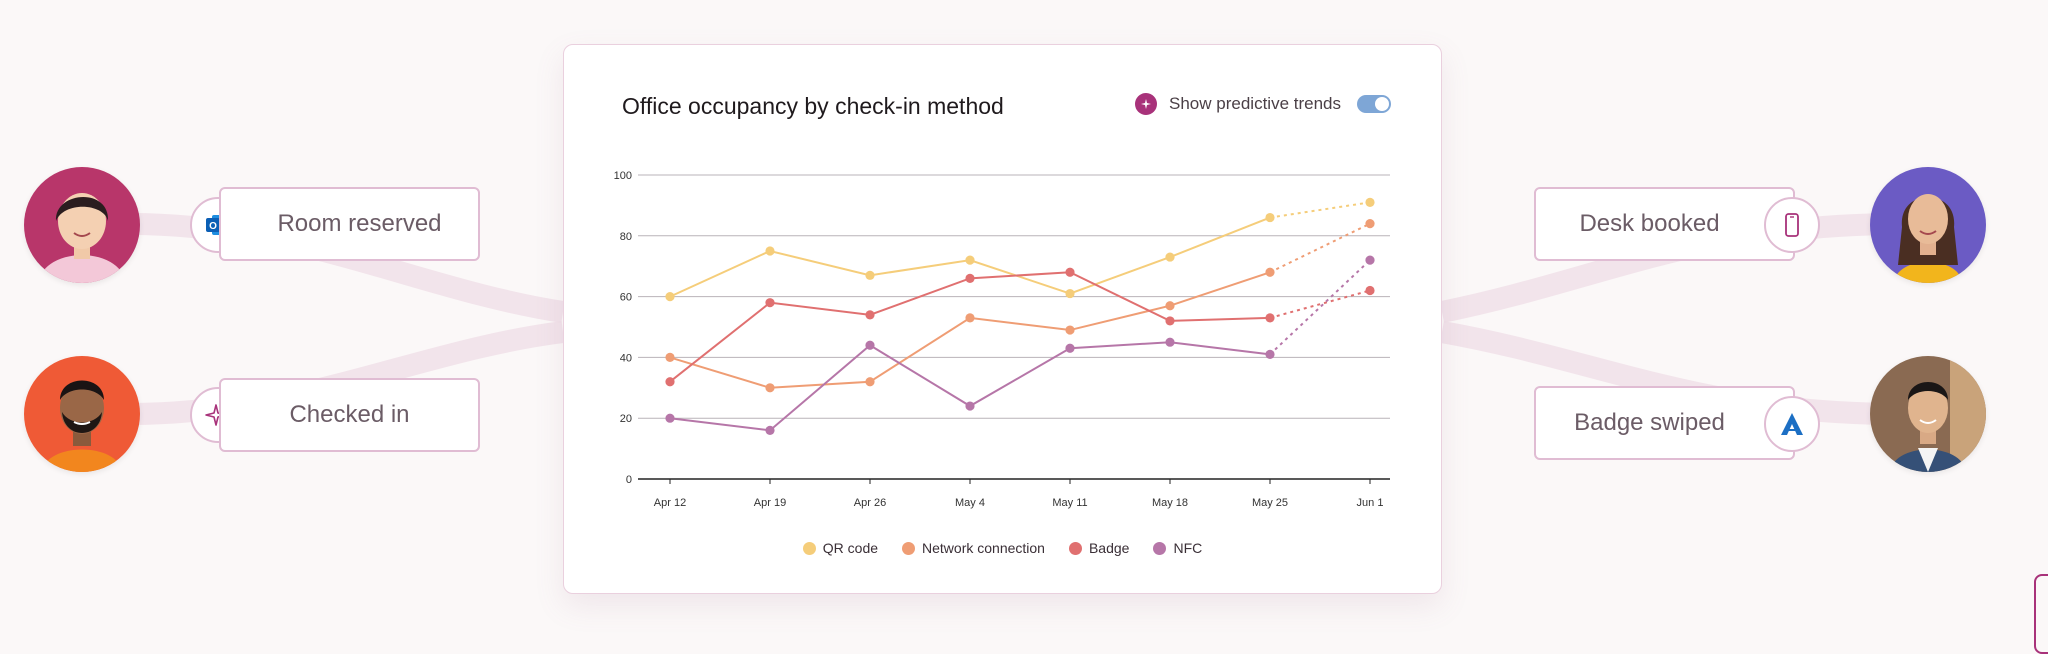 This screenshot has height=654, width=2048. What do you see at coordinates (1382, 104) in the screenshot?
I see `toggle-knob` at bounding box center [1382, 104].